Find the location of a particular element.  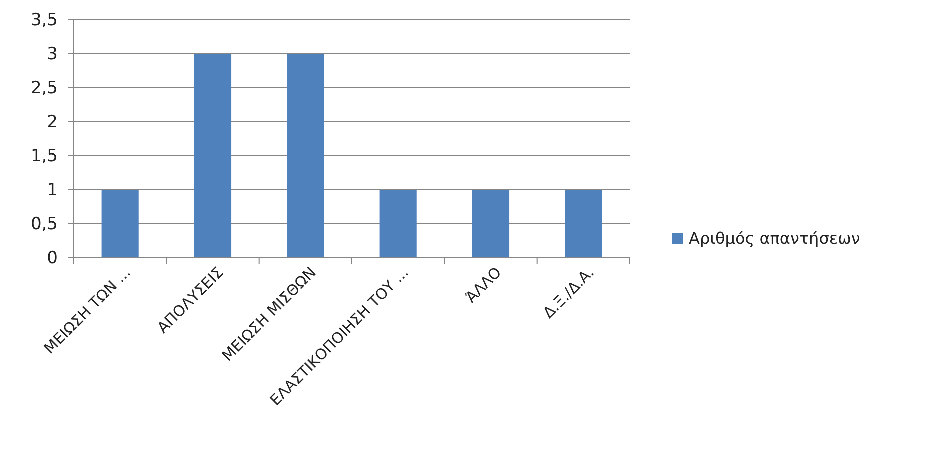

y-tick-label: 3 is located at coordinates (52, 54).